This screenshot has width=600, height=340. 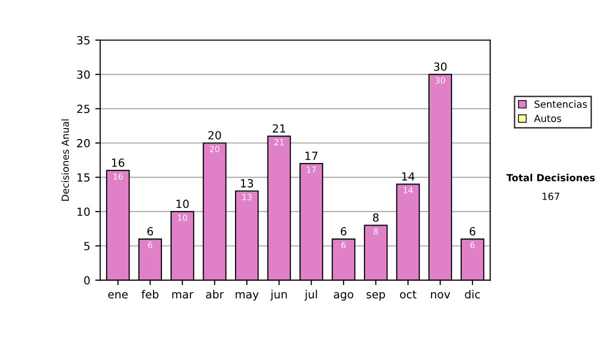 I want to click on x-tick-label: jun, so click(x=278, y=295).